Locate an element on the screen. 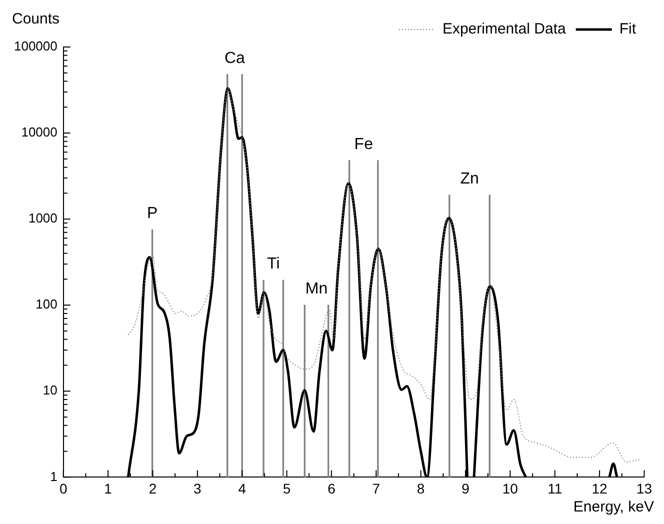 This screenshot has width=664, height=524. x-tick-label: 1 is located at coordinates (108, 488).